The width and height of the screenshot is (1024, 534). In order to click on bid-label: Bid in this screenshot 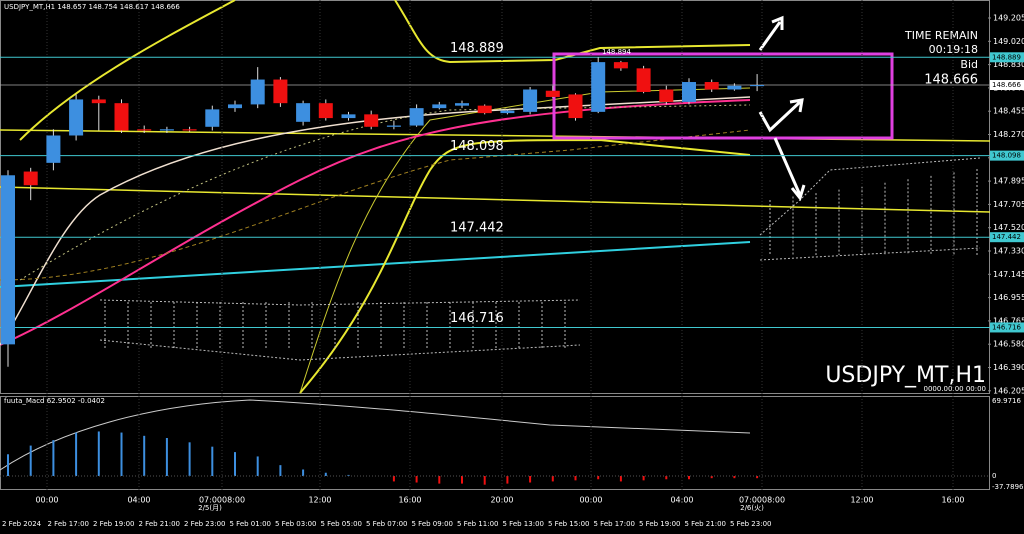, I will do `click(969, 64)`.